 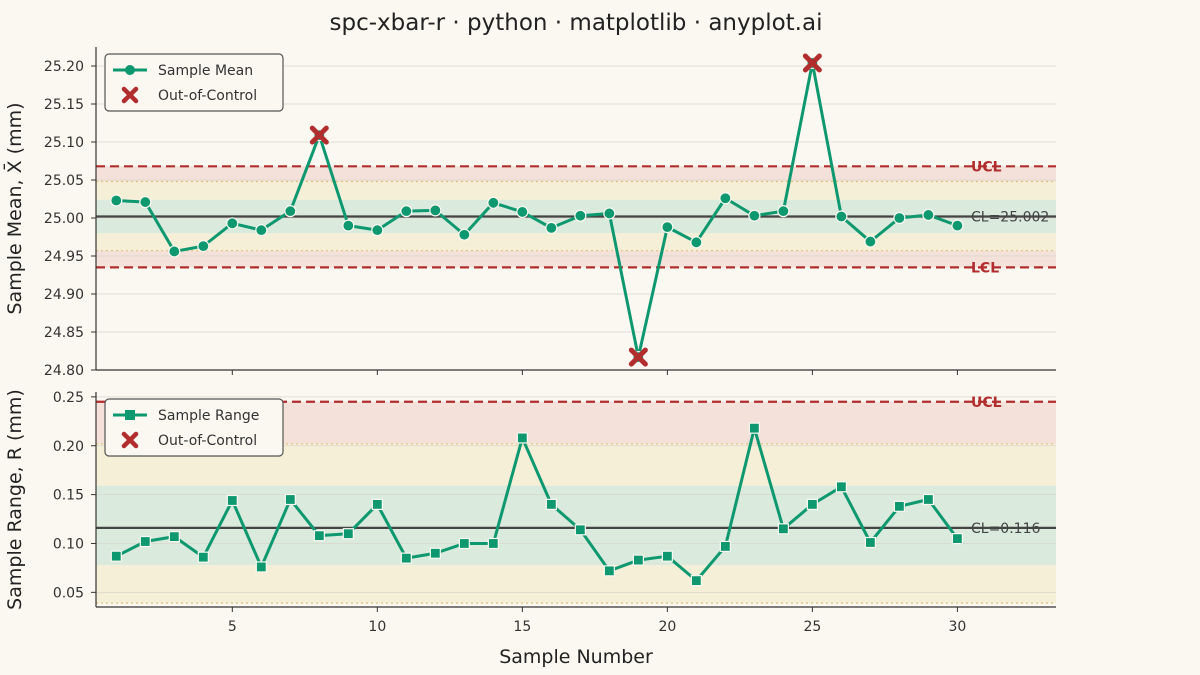 What do you see at coordinates (208, 416) in the screenshot?
I see `legend-label-series: Sample Range` at bounding box center [208, 416].